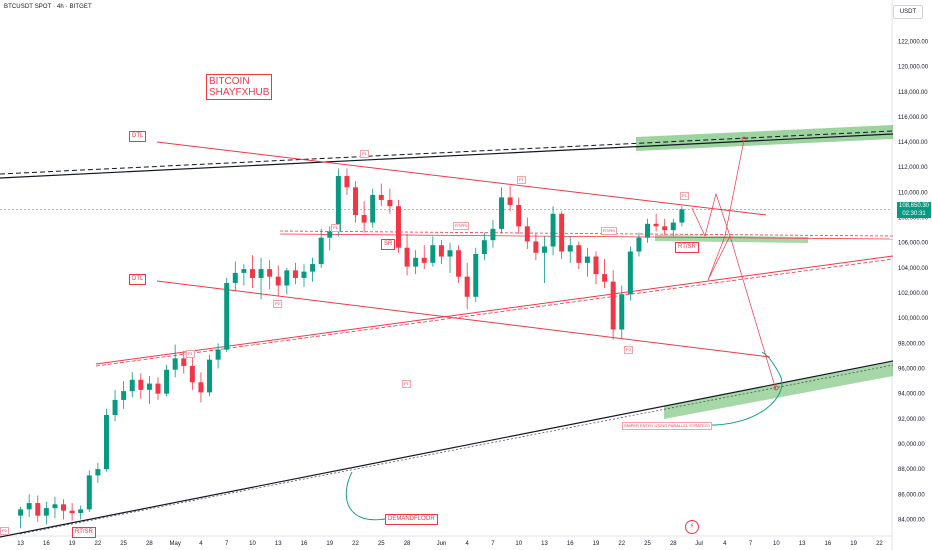  I want to click on price-tick-label: 120,000.00, so click(913, 68).